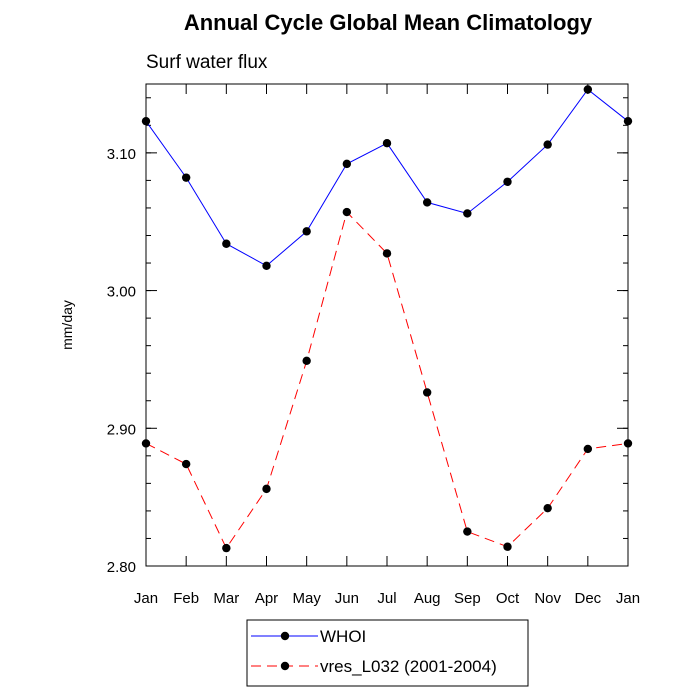  Describe the element at coordinates (508, 598) in the screenshot. I see `x-tick-label: Oct` at that location.